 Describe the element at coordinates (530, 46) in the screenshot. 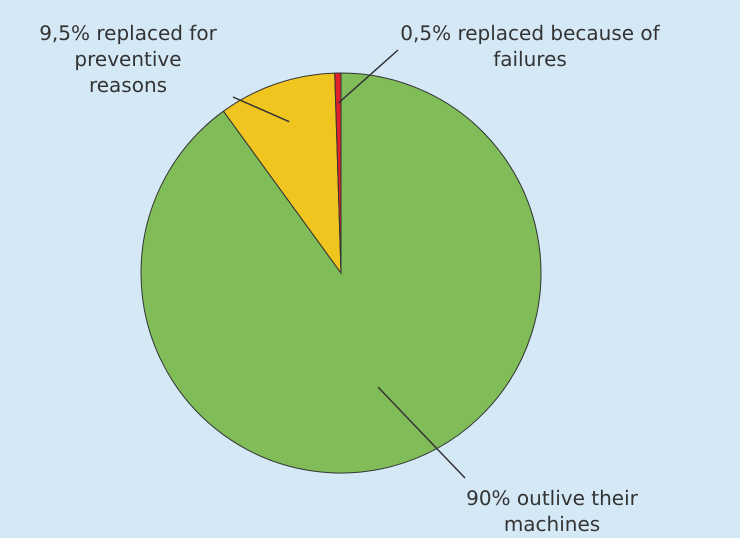

I see `slice-label: 0,5% replaced because of failures` at that location.